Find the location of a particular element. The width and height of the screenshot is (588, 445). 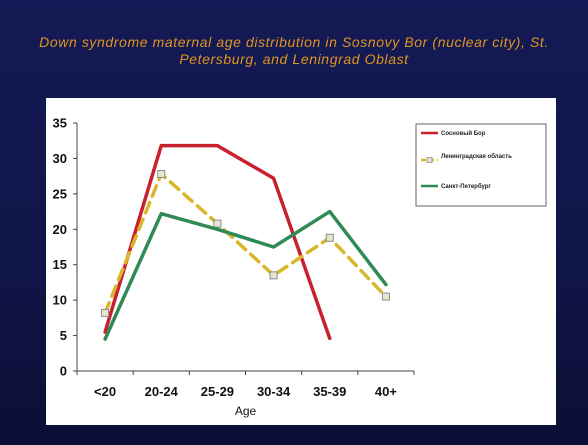

x-tick-label: 20-24 is located at coordinates (162, 391).